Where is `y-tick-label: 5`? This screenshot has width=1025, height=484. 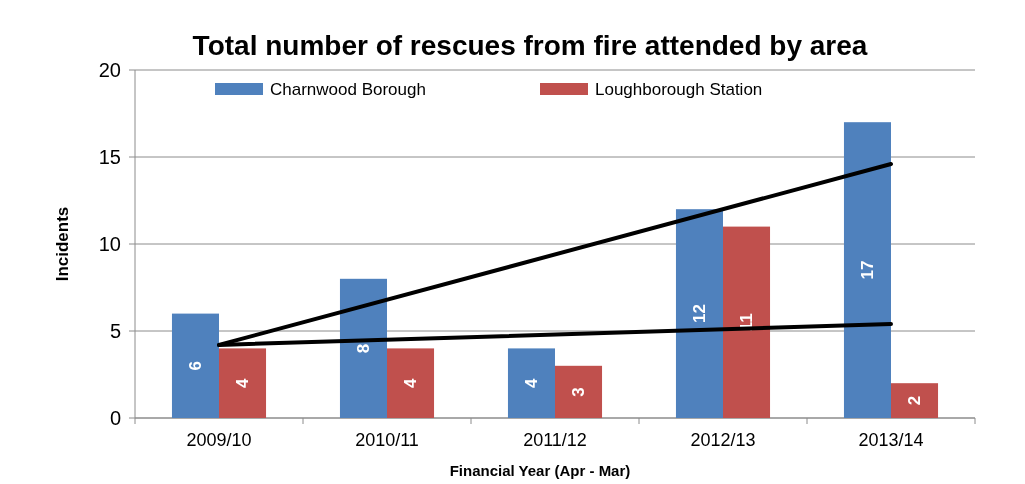 y-tick-label: 5 is located at coordinates (115, 331).